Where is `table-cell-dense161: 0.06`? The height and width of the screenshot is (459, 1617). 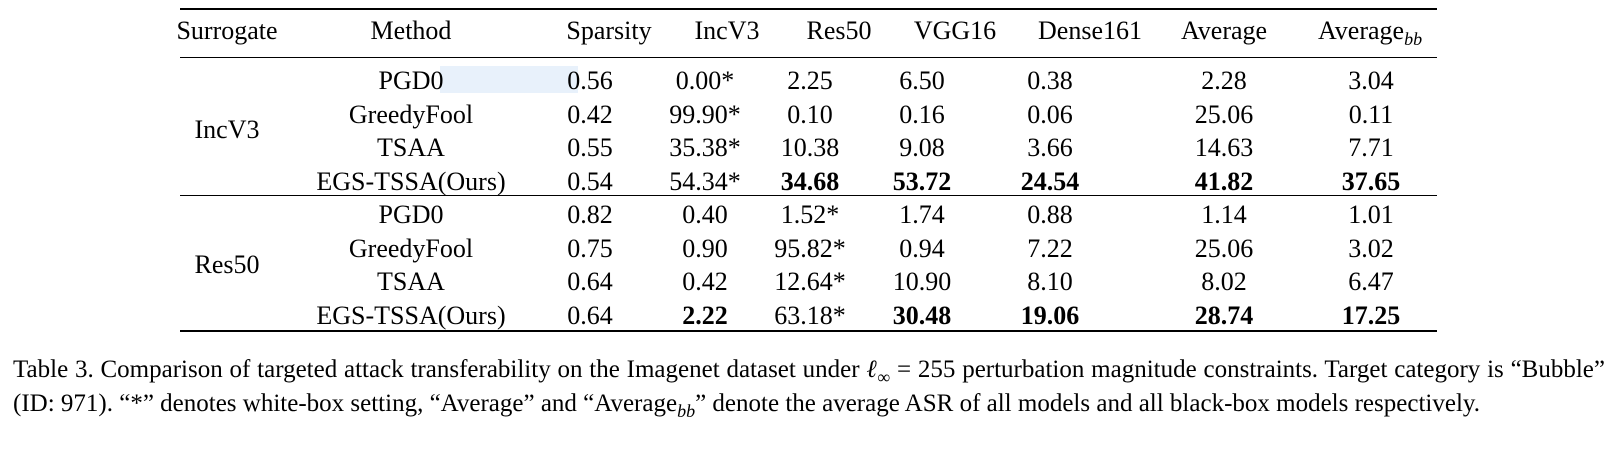
table-cell-dense161: 0.06 is located at coordinates (1050, 114).